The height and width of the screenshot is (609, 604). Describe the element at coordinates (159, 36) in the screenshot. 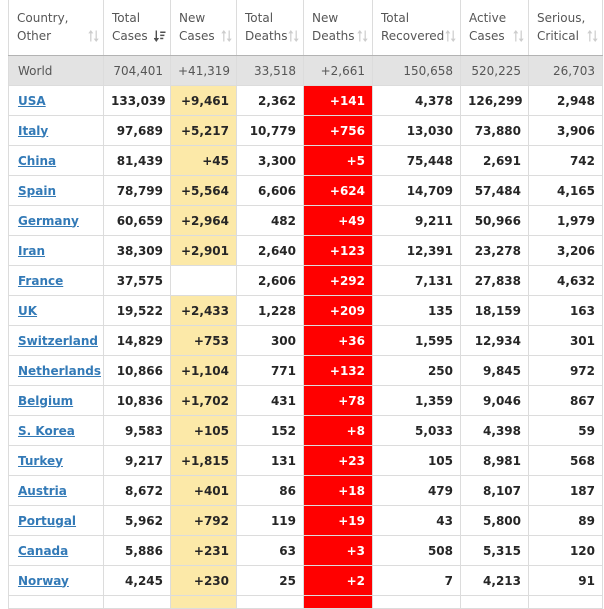

I see `sort-descending-icon` at that location.